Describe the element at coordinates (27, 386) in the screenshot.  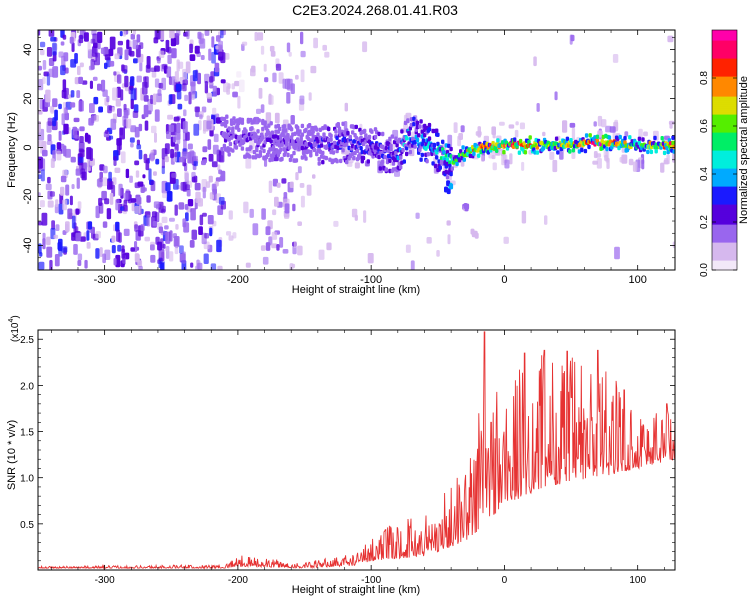
I see `y-tick-label: 2.0` at that location.